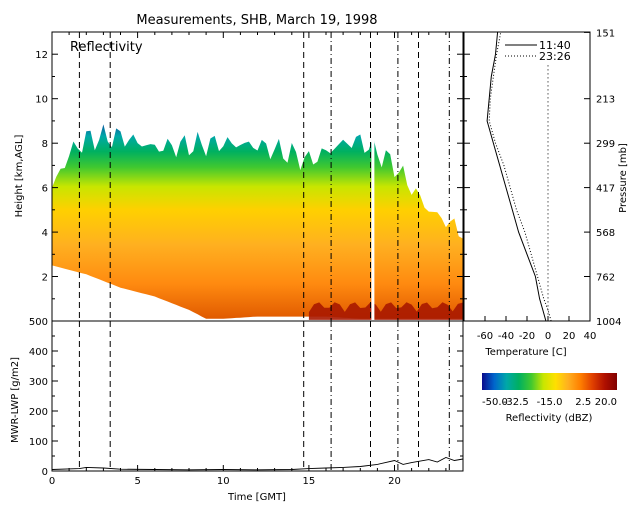 This screenshot has width=640, height=512. Describe the element at coordinates (605, 233) in the screenshot. I see `pressure-tick-label: 568` at that location.